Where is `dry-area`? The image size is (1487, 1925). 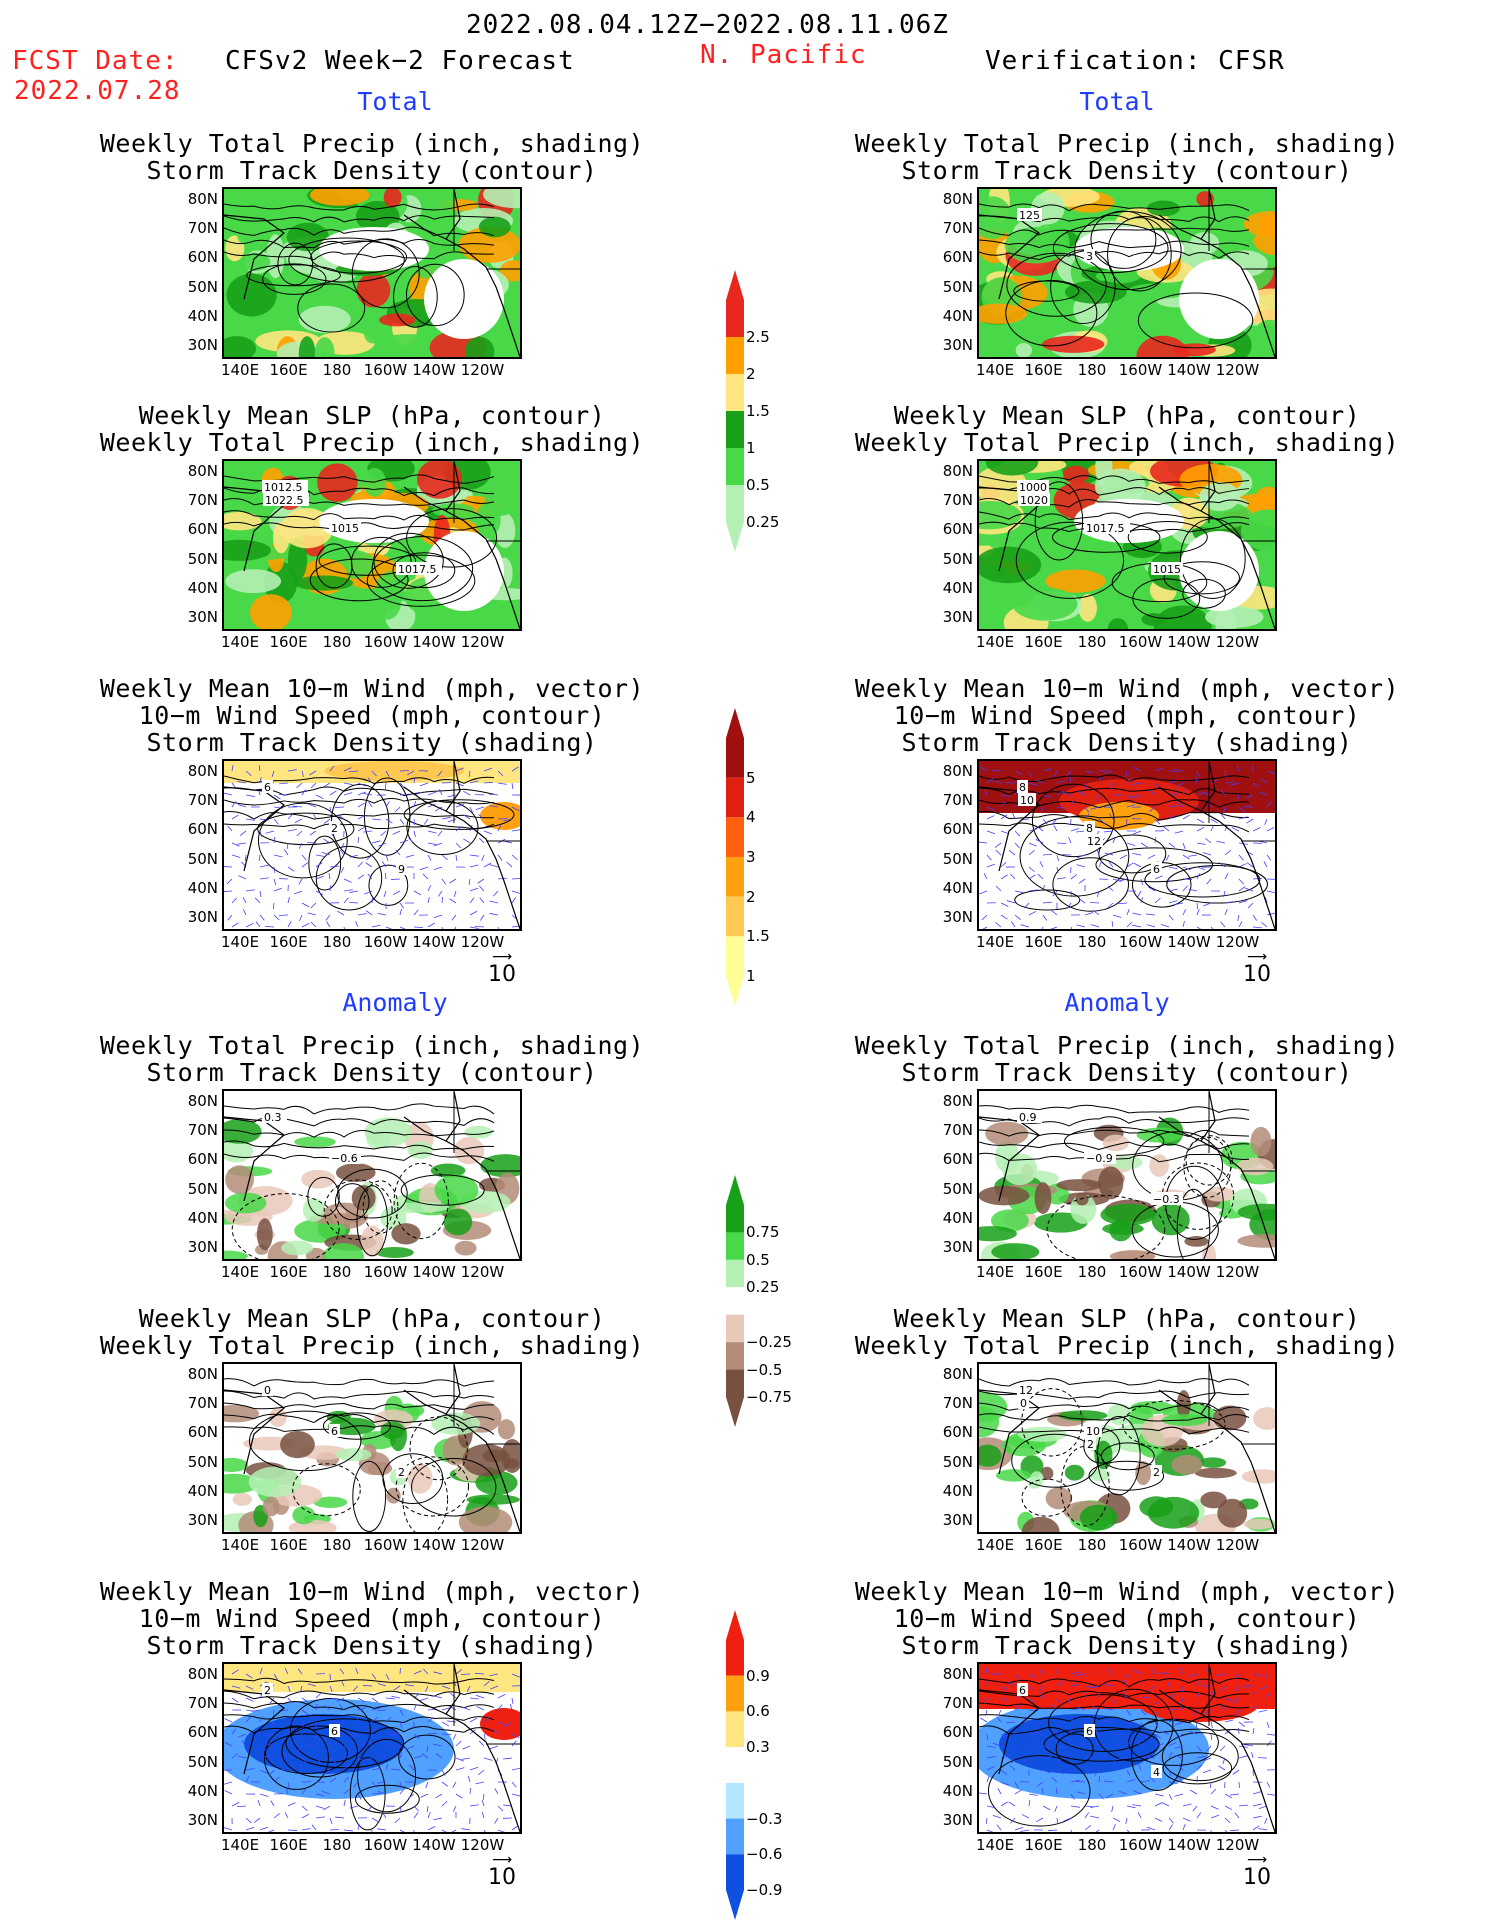
dry-area is located at coordinates (1219, 571).